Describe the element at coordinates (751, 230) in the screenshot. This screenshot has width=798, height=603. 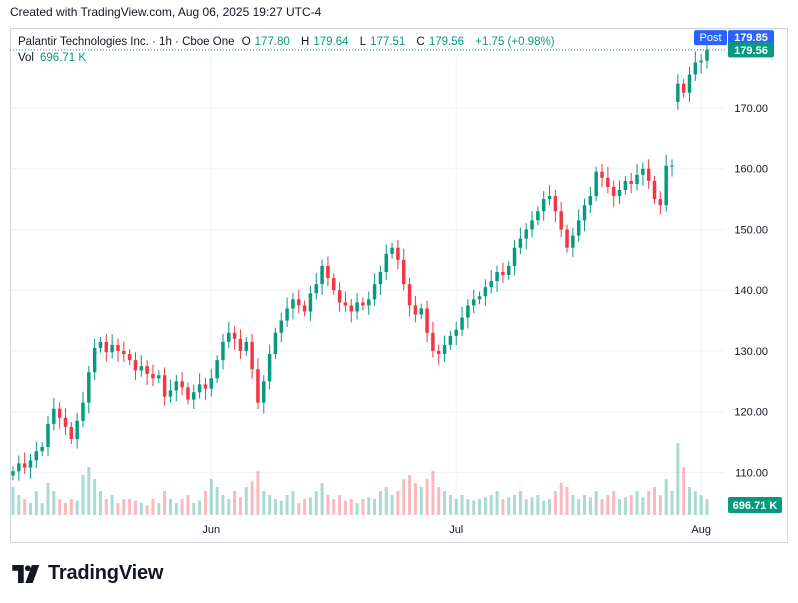
I see `price-tick-label: 150.00` at that location.